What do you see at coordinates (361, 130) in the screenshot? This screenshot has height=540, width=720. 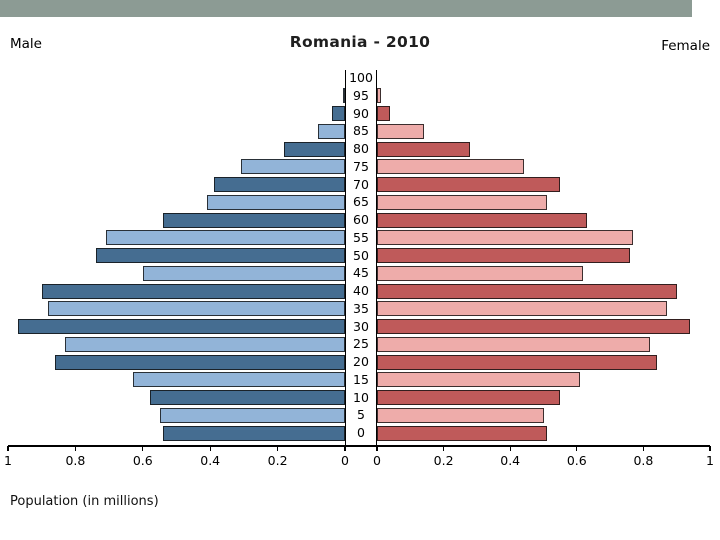 I see `age-tick-label-85: 85` at bounding box center [361, 130].